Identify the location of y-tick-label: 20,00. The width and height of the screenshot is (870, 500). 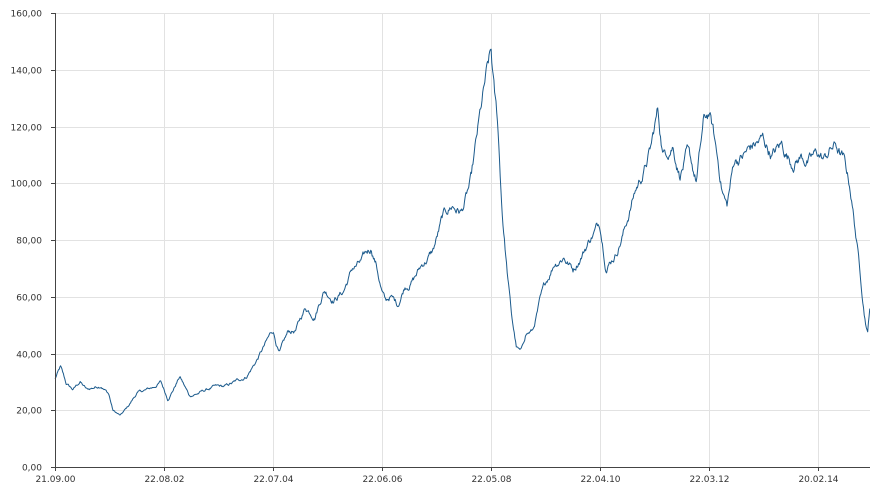
(29, 412).